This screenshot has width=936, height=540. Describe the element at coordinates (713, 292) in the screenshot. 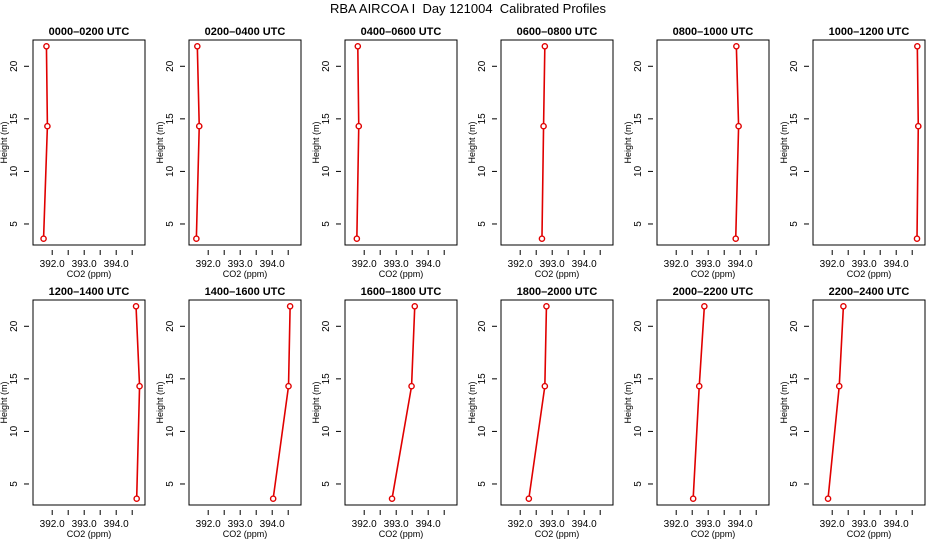

I see `panel-title: 2000–2200 UTC` at that location.